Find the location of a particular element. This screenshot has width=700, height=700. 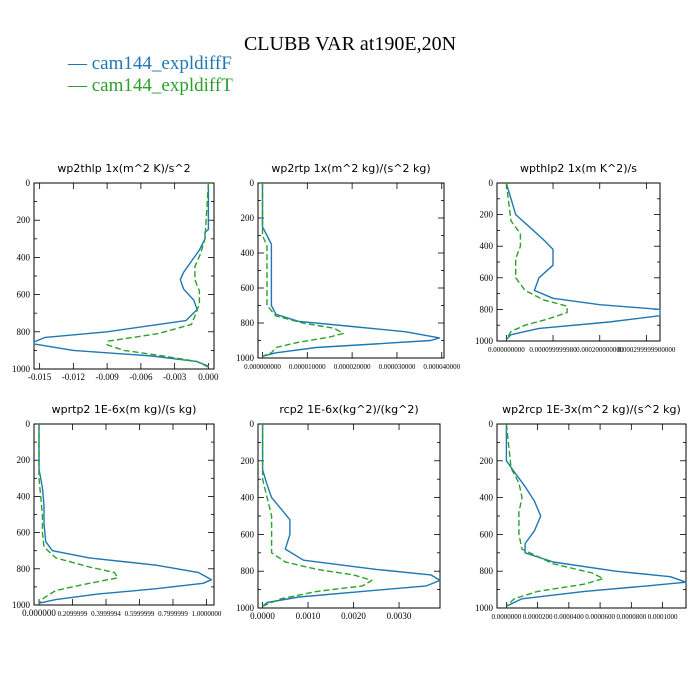

panel-title: wpthlp2 1x(m K^2)/s is located at coordinates (578, 168).